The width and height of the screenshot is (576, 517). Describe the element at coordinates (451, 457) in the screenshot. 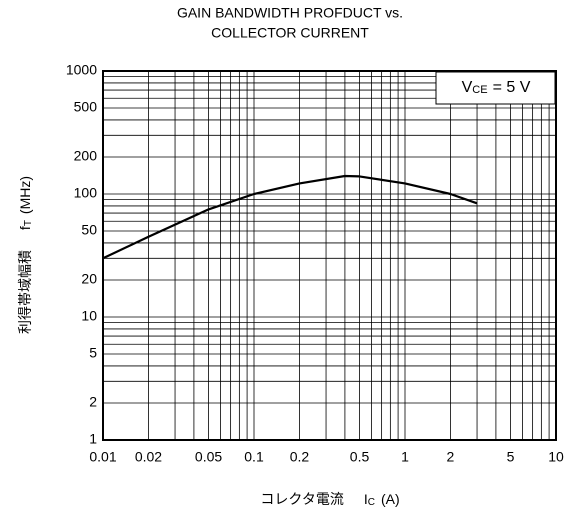

I see `x-tick-label: 2` at that location.